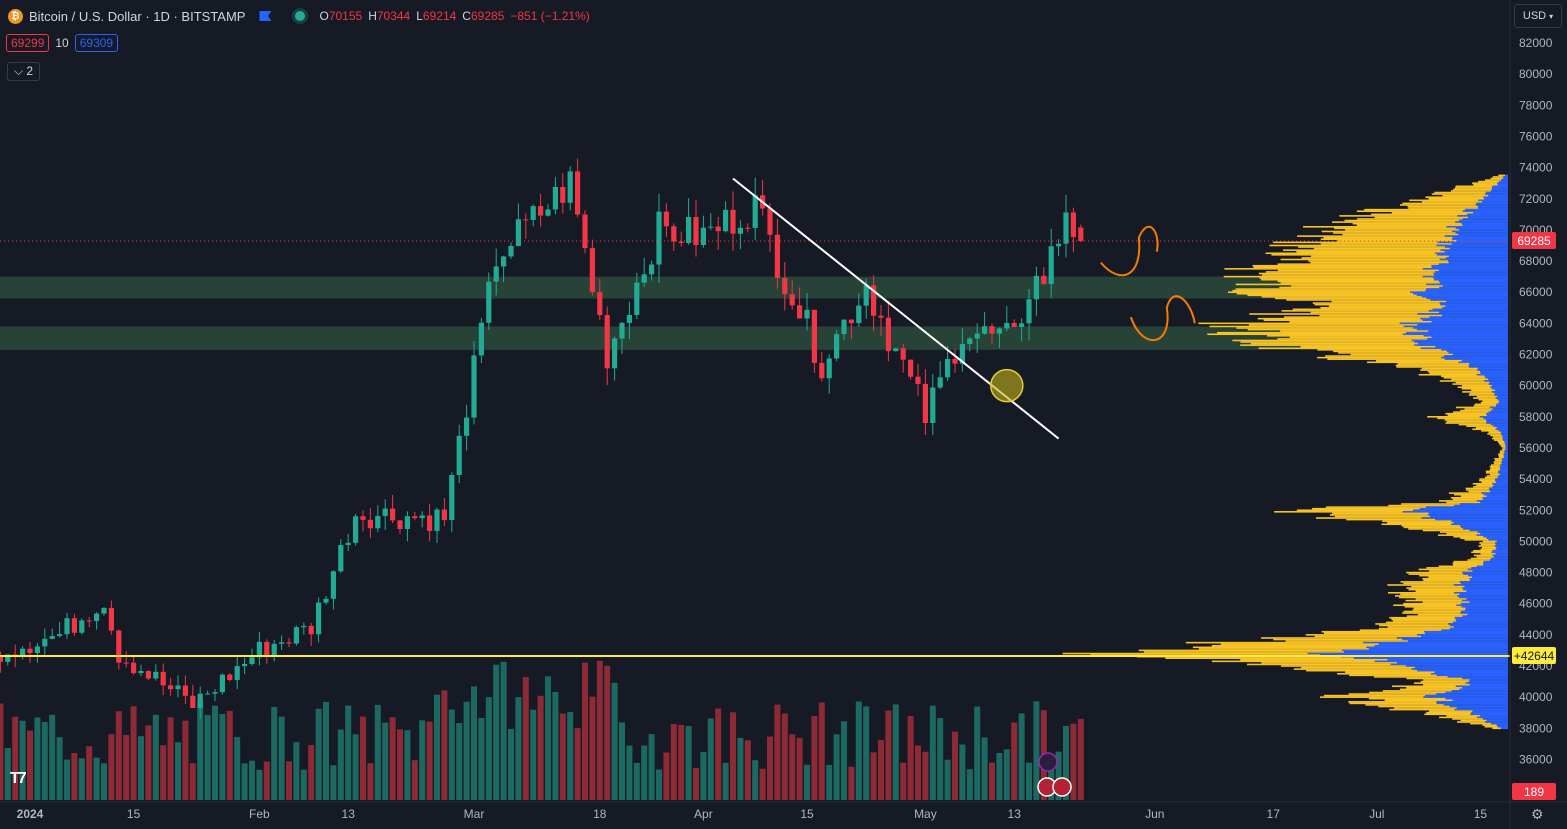 The width and height of the screenshot is (1567, 829). What do you see at coordinates (96, 43) in the screenshot?
I see `buy-button: 69309` at bounding box center [96, 43].